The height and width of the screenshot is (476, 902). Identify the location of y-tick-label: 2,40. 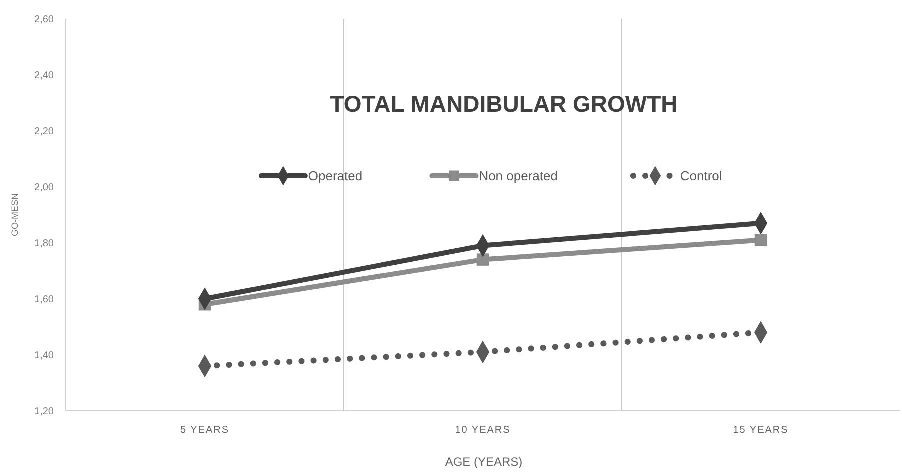
(44, 76).